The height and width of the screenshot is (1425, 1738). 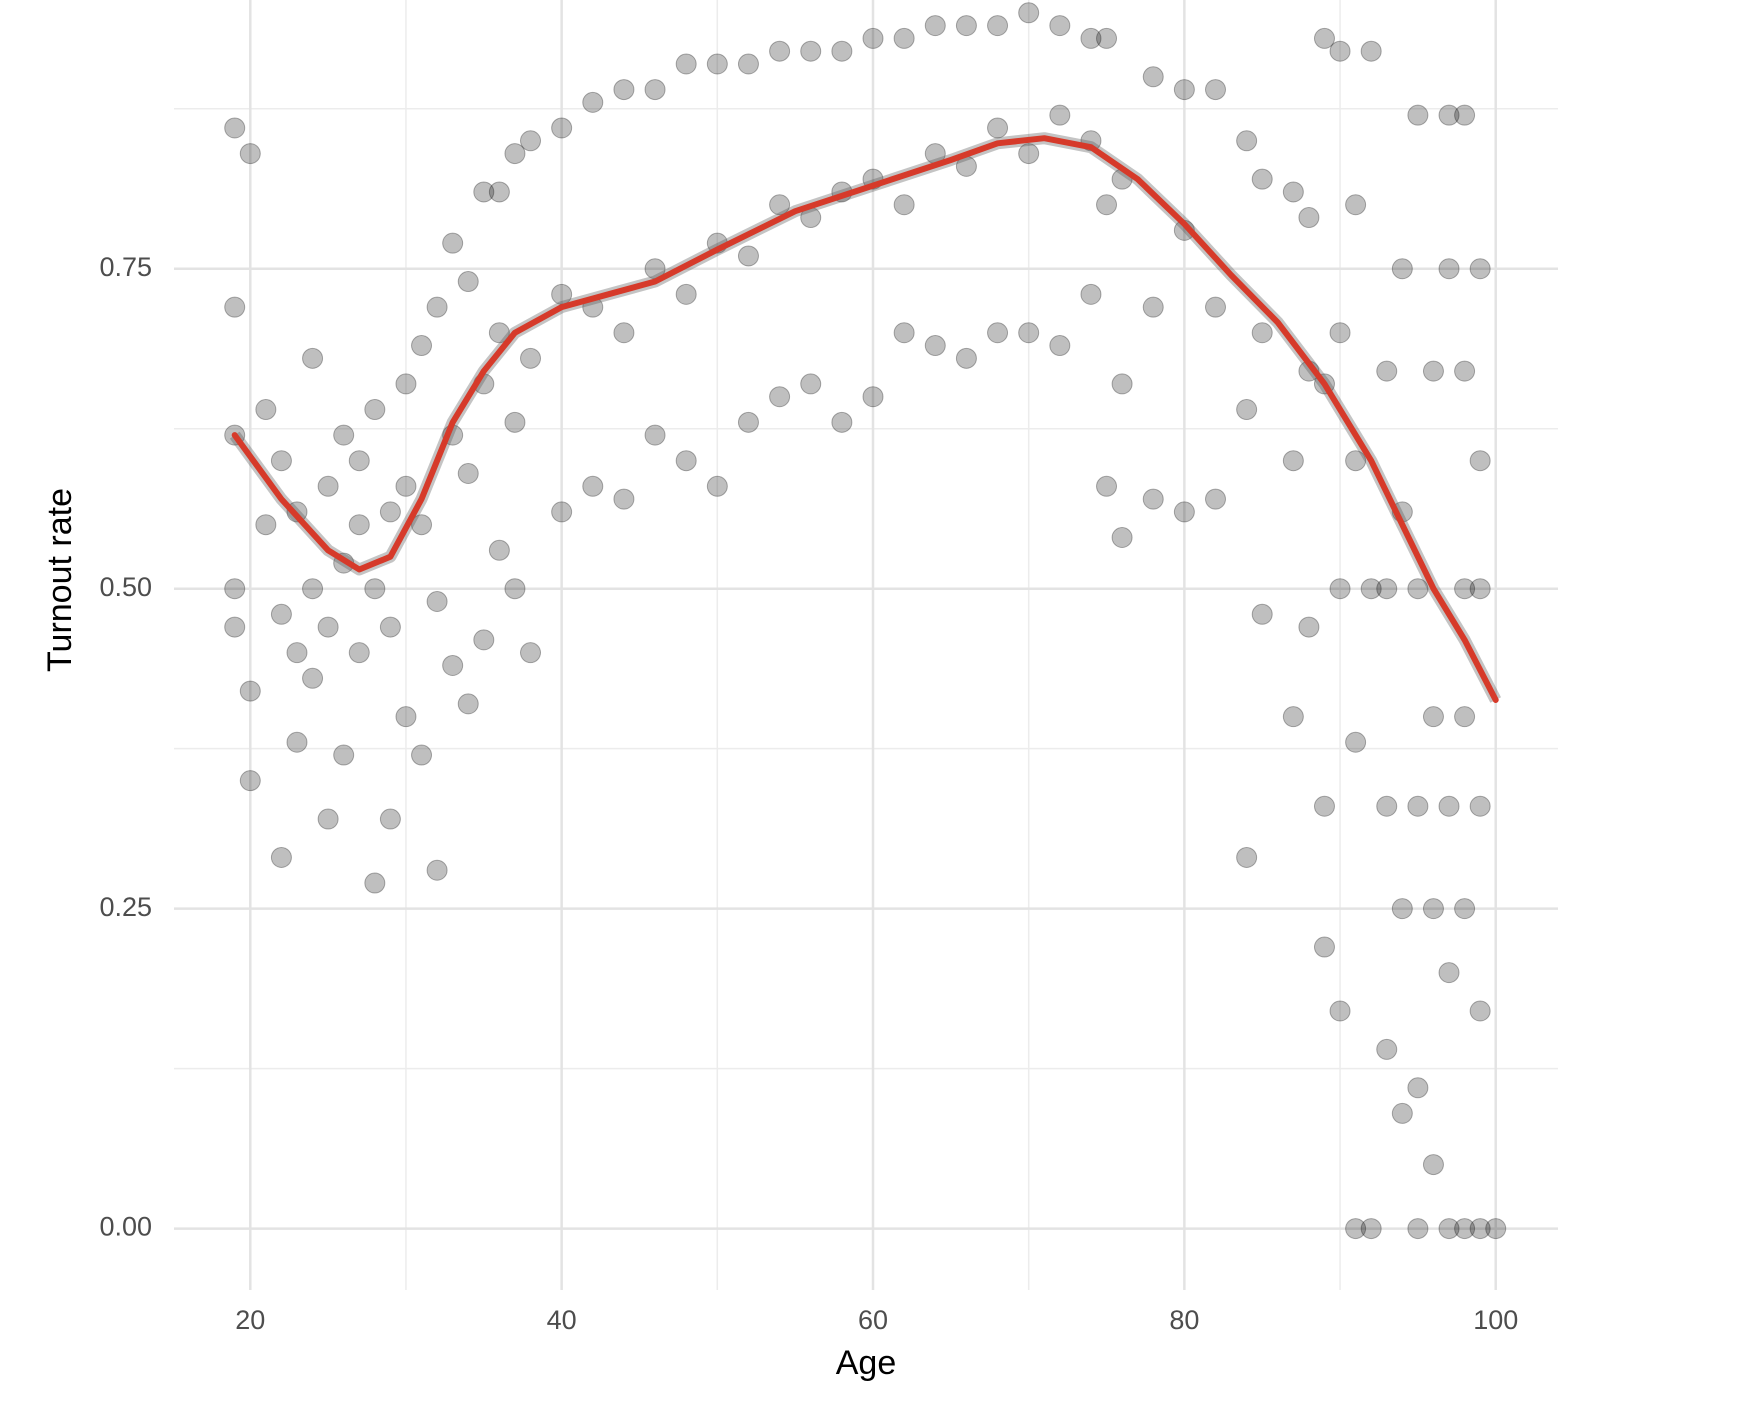 I want to click on x-tick-label: 100, so click(x=1495, y=1320).